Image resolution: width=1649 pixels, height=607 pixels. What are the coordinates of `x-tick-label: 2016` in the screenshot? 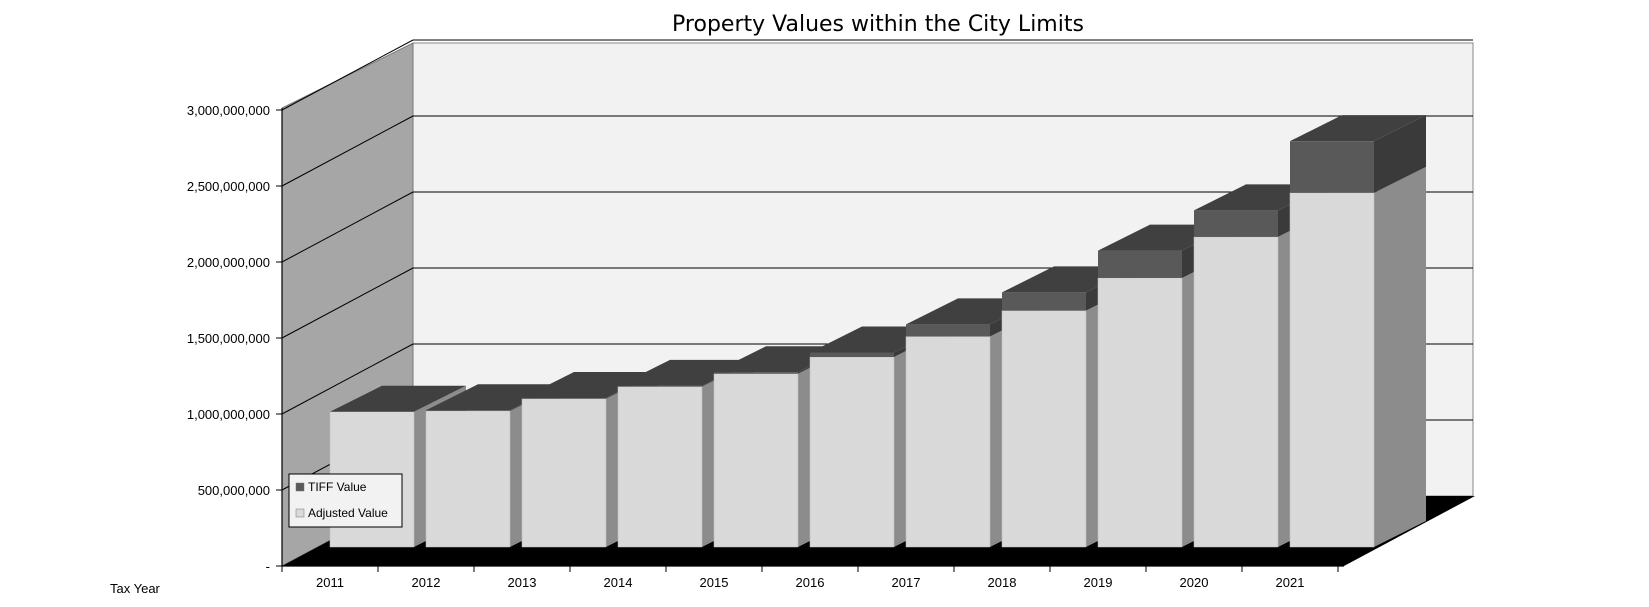 It's located at (810, 582).